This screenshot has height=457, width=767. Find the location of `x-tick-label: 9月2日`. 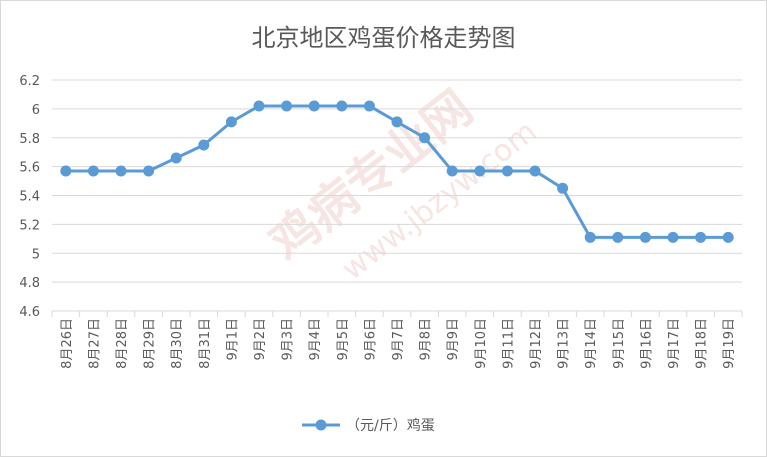

x-tick-label: 9月2日 is located at coordinates (260, 339).